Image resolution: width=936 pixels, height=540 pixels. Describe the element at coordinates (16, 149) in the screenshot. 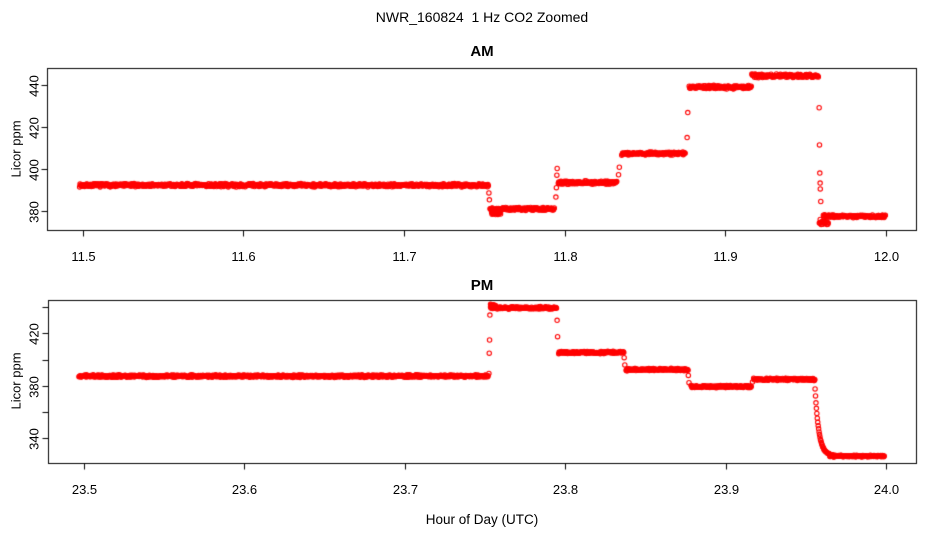

I see `am-y-axis-label: Licor ppm` at that location.